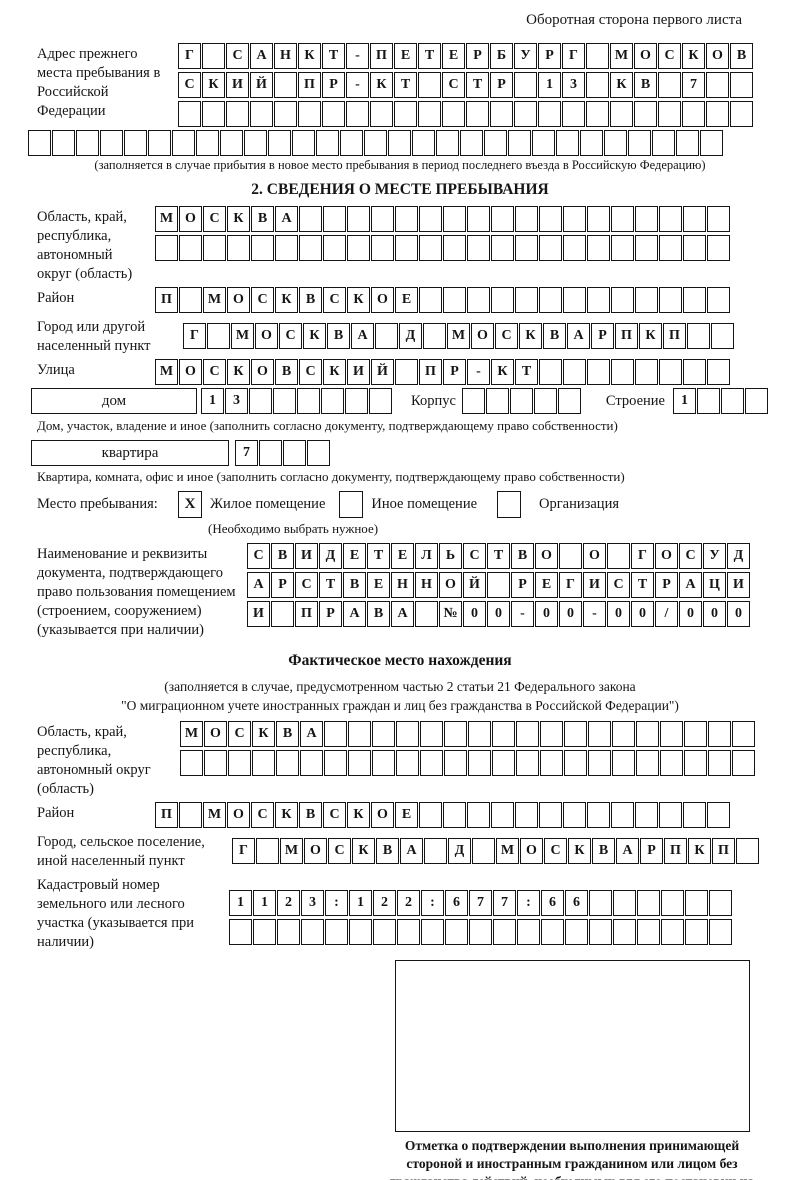  Describe the element at coordinates (189, 56) in the screenshot. I see `char-cell: Г` at that location.